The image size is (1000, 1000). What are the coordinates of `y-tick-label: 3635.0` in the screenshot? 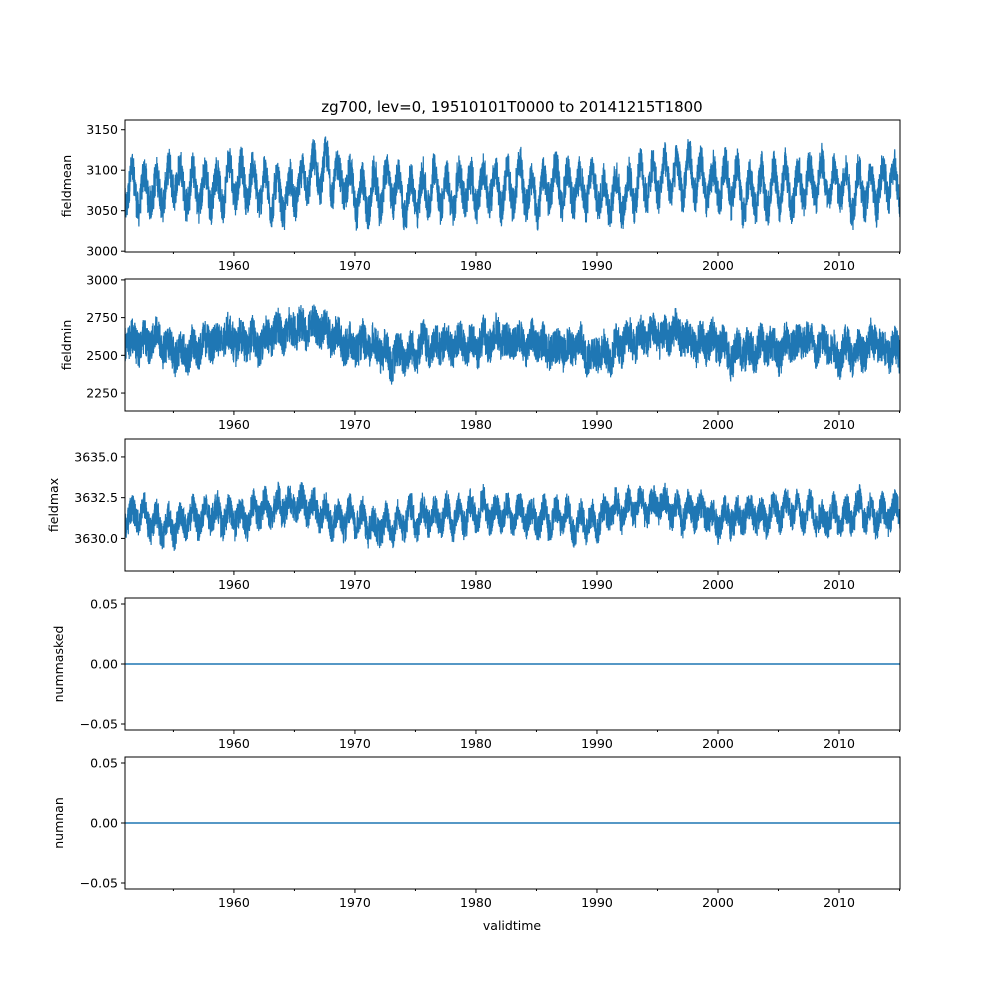 It's located at (96, 456).